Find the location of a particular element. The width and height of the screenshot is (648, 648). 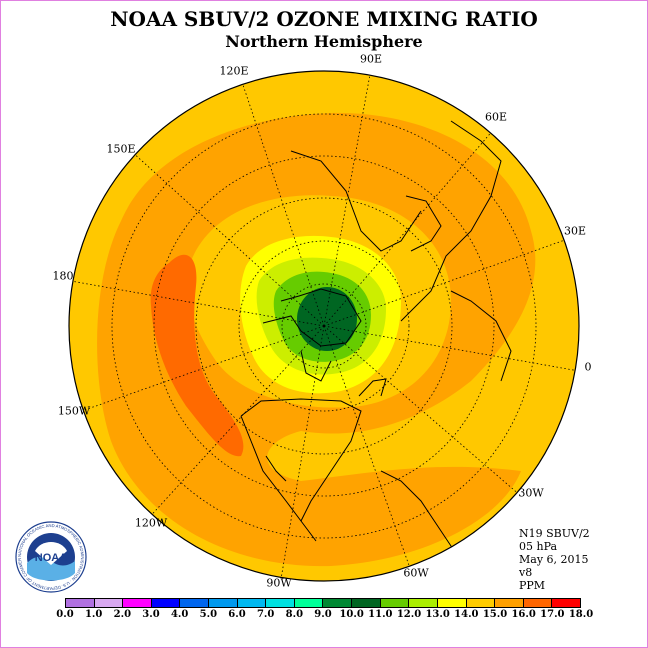

colorbar-tick-label: 18.0 is located at coordinates (581, 614).